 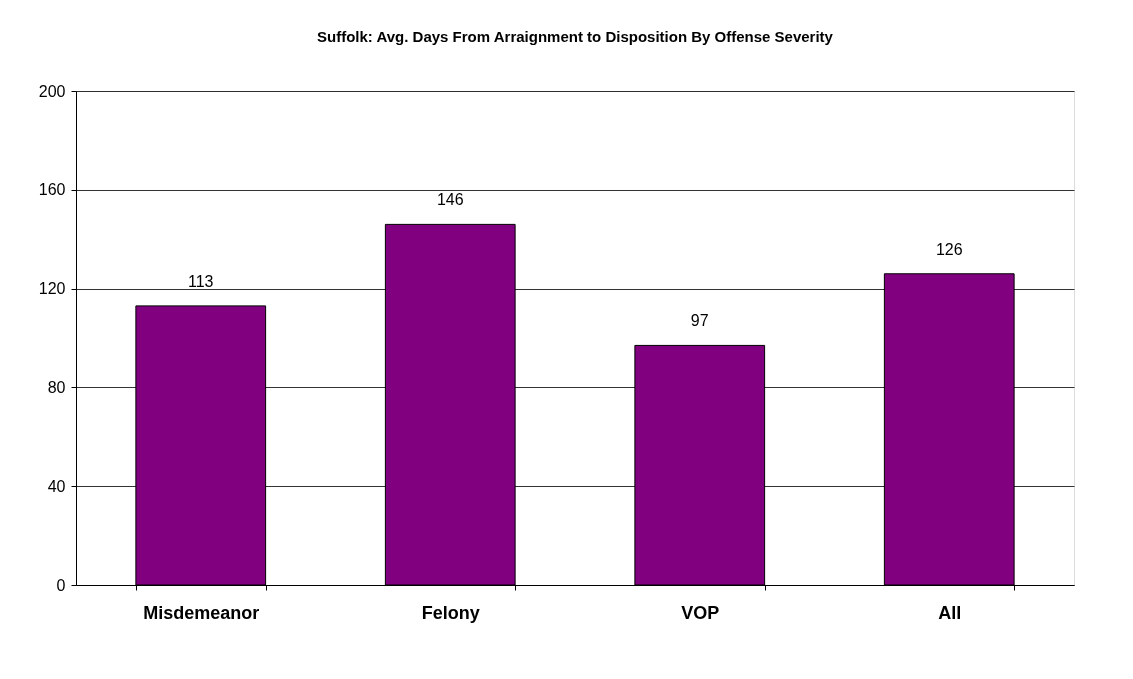 I want to click on data-label: 126, so click(x=949, y=249).